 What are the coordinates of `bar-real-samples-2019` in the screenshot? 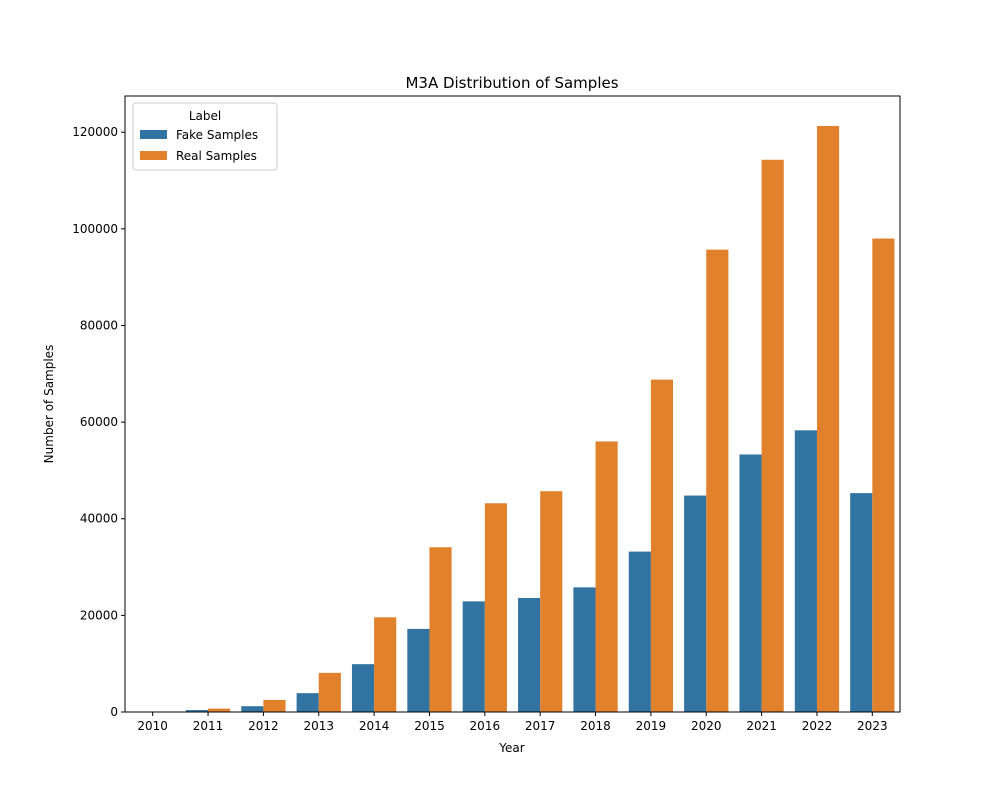 It's located at (662, 545).